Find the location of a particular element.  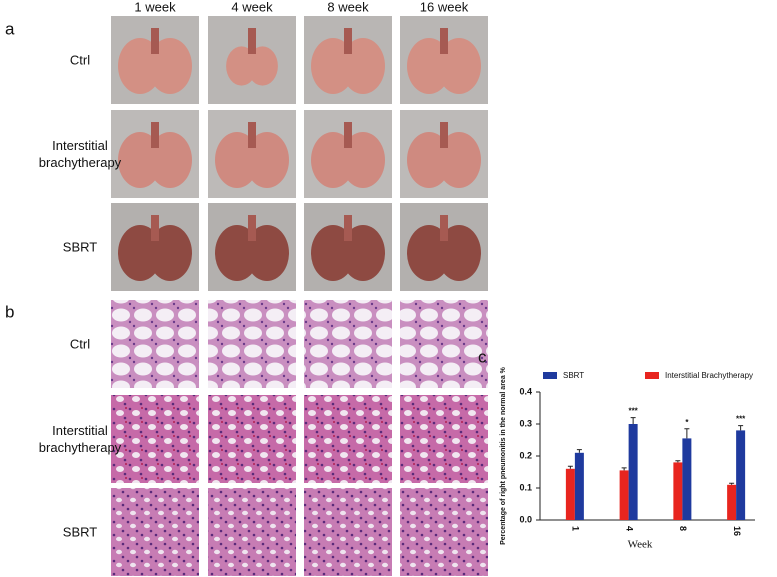

x-tick-label: 1 is located at coordinates (576, 528).